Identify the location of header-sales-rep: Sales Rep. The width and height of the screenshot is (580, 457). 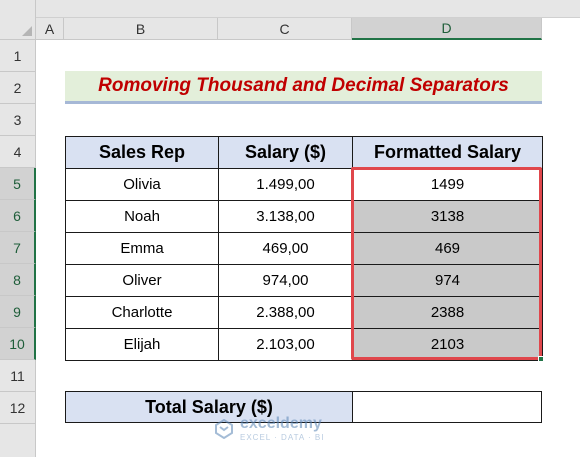
(142, 152).